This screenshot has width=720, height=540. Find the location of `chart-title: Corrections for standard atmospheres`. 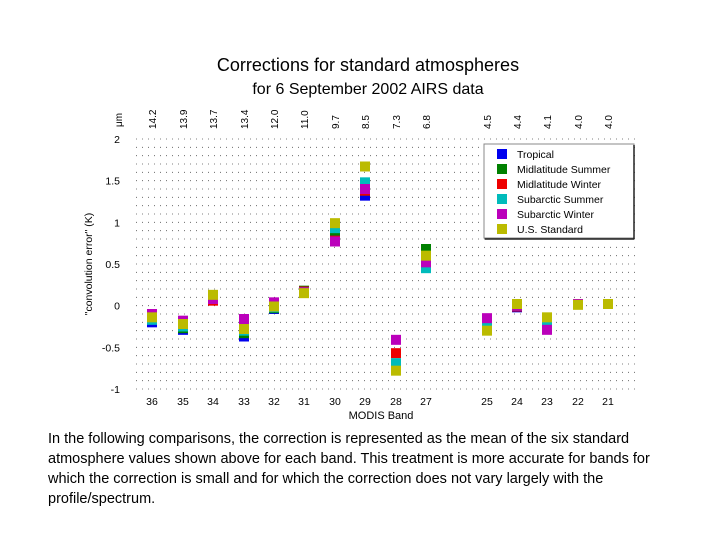

chart-title: Corrections for standard atmospheres is located at coordinates (368, 65).